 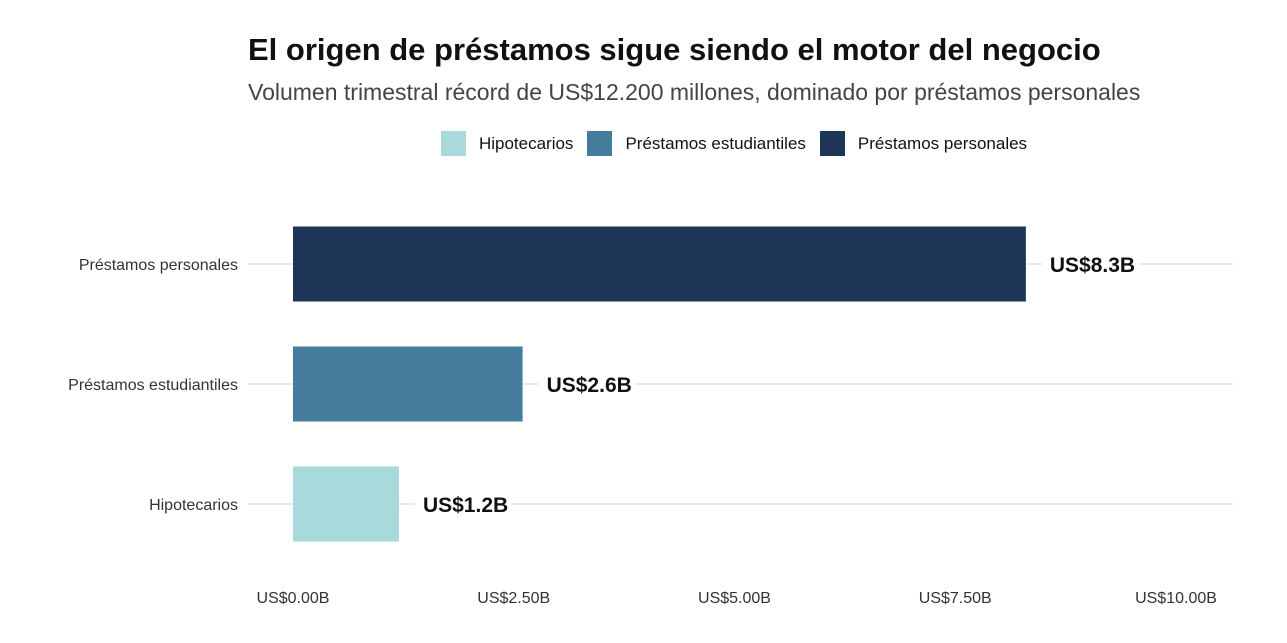 What do you see at coordinates (1176, 598) in the screenshot?
I see `x-tick-label: US$10.00B` at bounding box center [1176, 598].